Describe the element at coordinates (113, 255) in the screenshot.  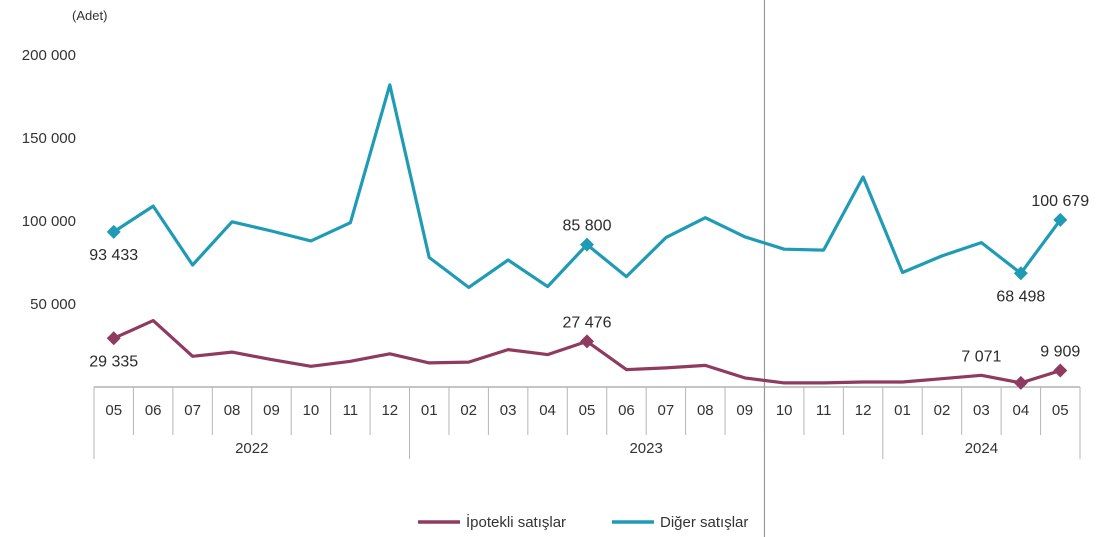
I see `data-label: 93 433` at that location.